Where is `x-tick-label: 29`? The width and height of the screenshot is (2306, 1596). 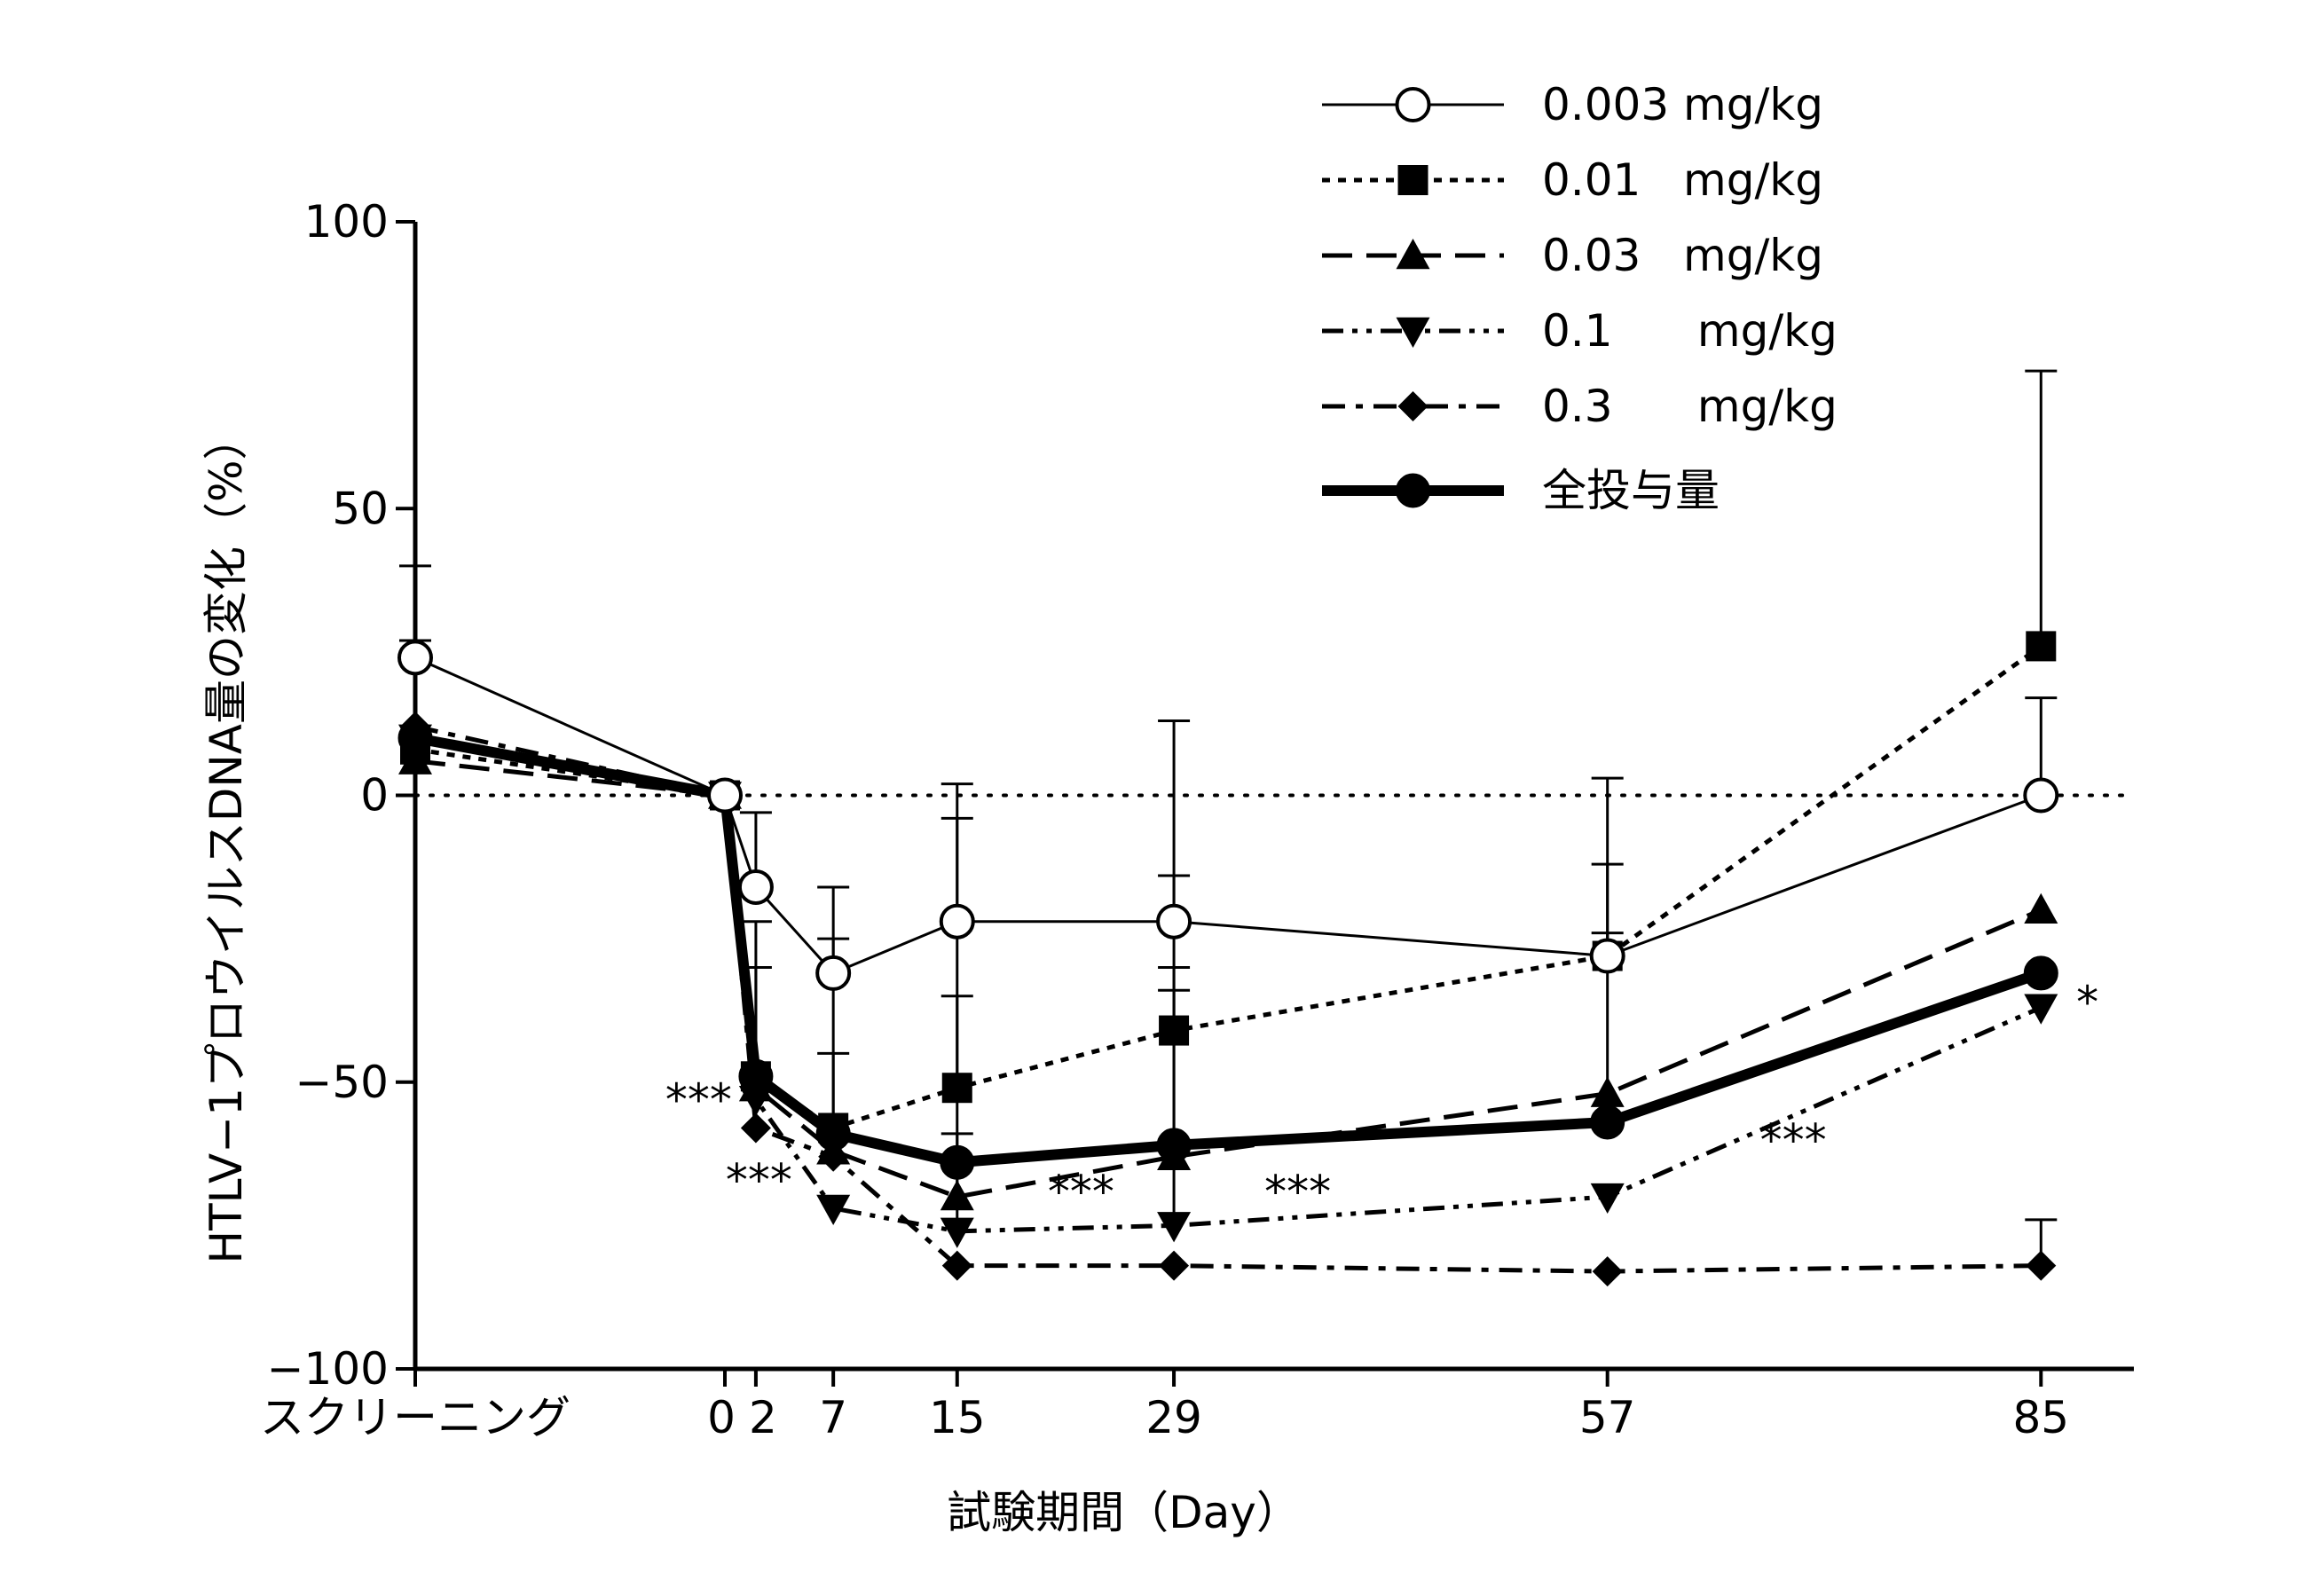 x-tick-label: 29 is located at coordinates (1173, 1417).